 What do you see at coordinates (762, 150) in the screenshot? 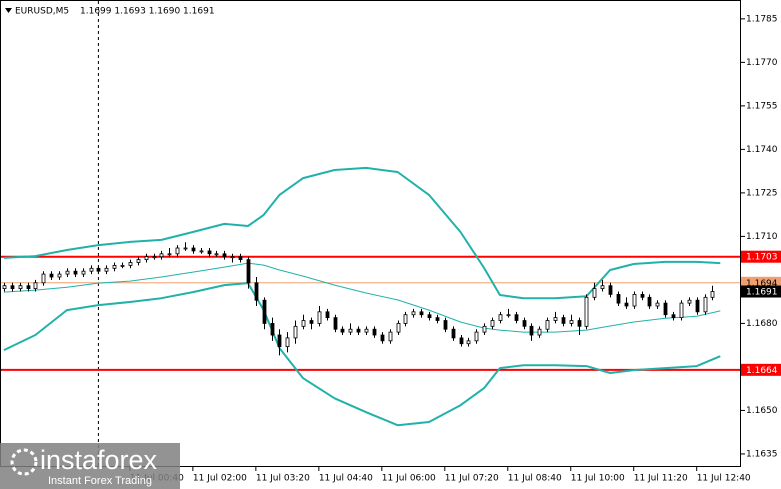
I see `y-tick-label: 1.1740` at bounding box center [762, 150].